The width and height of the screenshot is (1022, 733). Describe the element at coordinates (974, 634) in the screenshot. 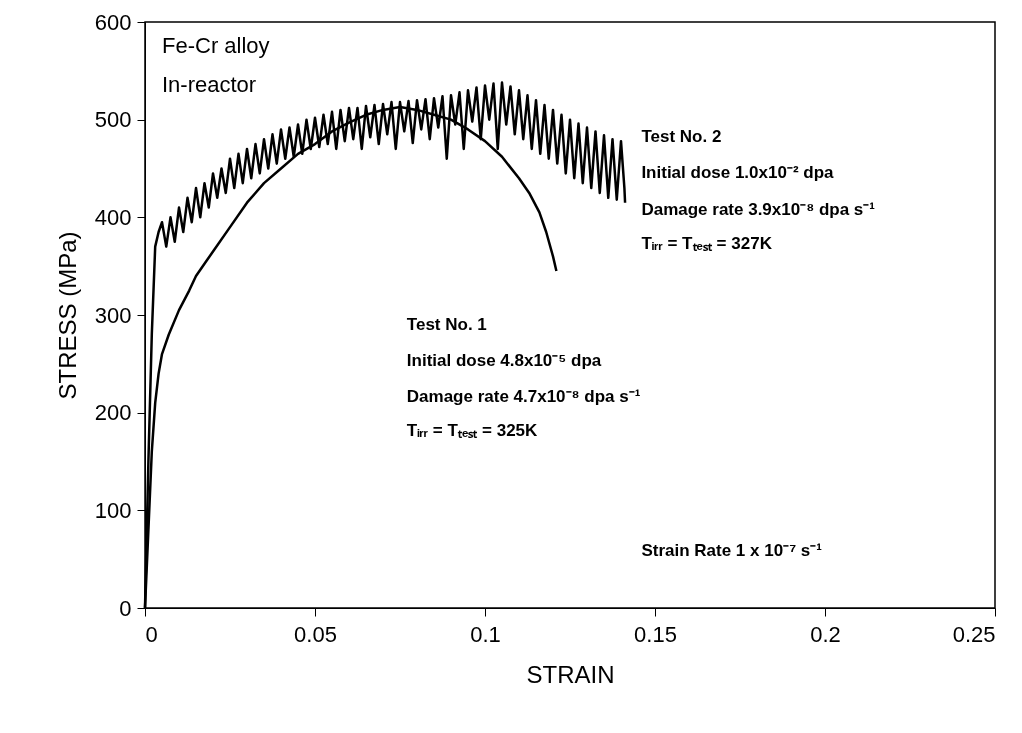

I see `x-tick-label: 0.25` at that location.